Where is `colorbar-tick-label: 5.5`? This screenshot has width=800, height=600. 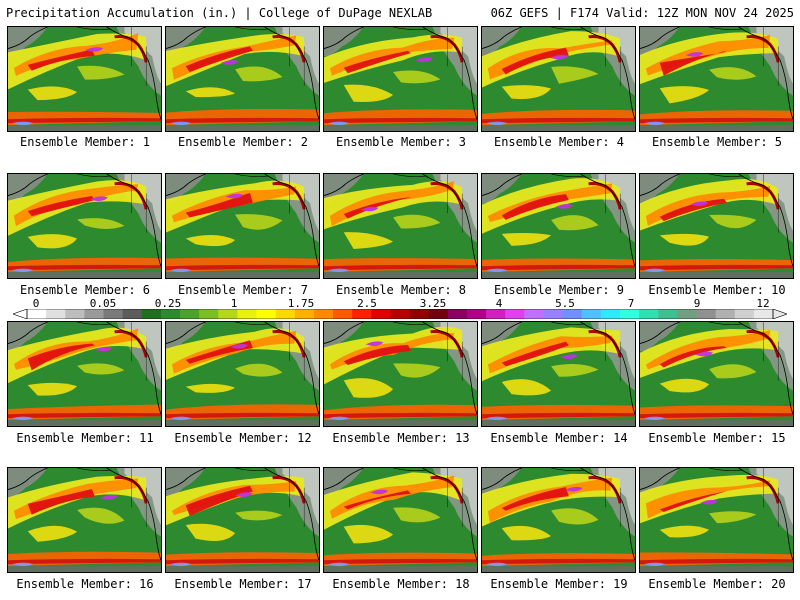
colorbar-tick-label: 5.5 is located at coordinates (565, 303).